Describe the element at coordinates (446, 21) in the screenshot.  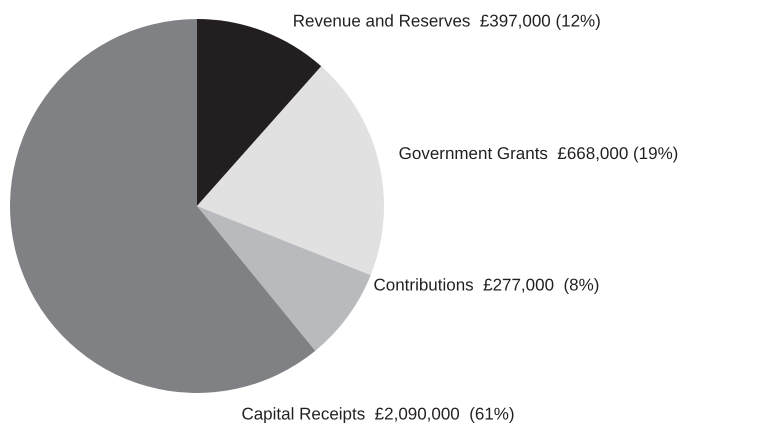
I see `slice-label: Revenue and Reserves £397,000 (12%)` at that location.